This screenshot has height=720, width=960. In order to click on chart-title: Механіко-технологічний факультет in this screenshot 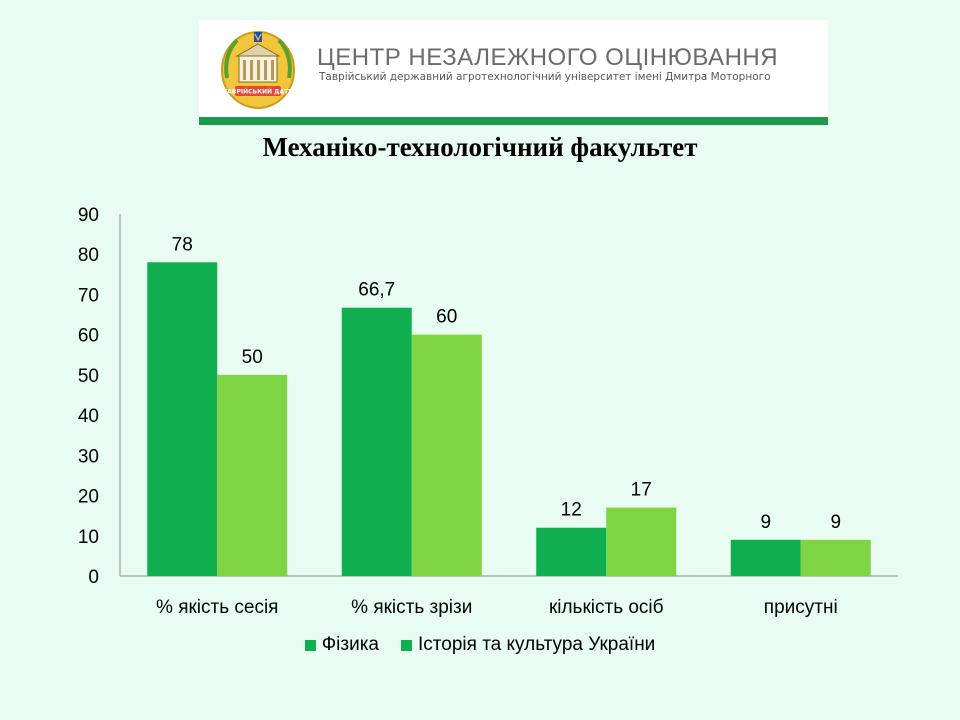, I will do `click(480, 147)`.